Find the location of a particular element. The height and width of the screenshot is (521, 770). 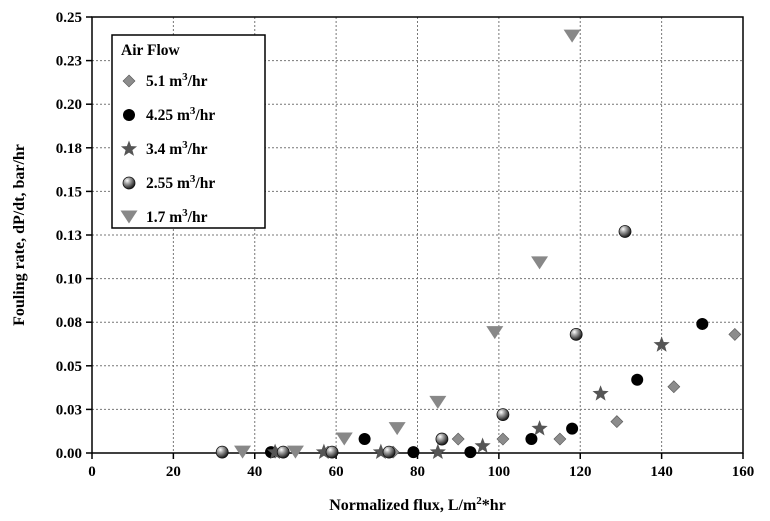

x-tick-label: 160 is located at coordinates (743, 472).